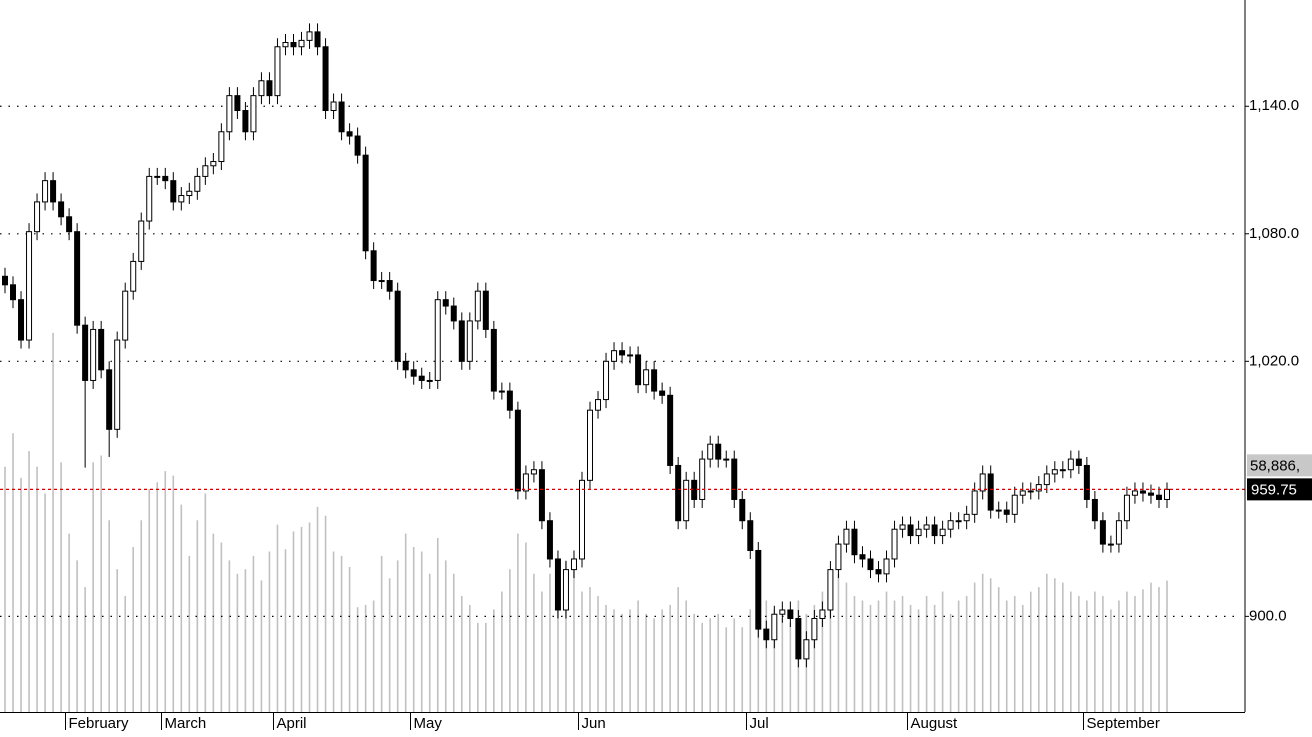 The width and height of the screenshot is (1312, 737). Describe the element at coordinates (99, 723) in the screenshot. I see `x-tick-label: February` at that location.